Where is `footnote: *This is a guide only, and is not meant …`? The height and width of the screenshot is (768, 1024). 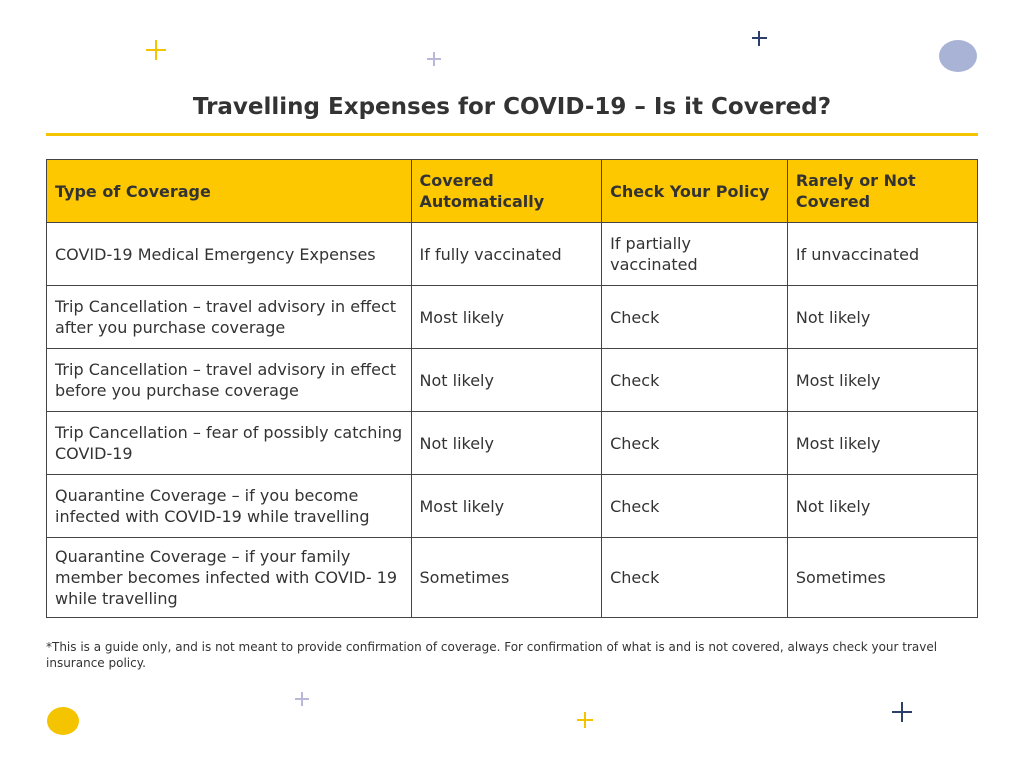
footnote: *This is a guide only, and is not meant … is located at coordinates (492, 655).